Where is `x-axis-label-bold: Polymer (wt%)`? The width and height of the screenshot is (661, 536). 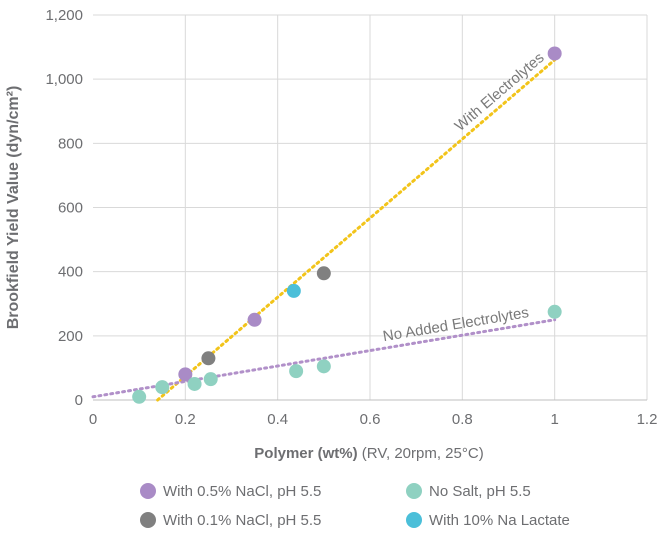
x-axis-label-bold: Polymer (wt%) is located at coordinates (305, 453).